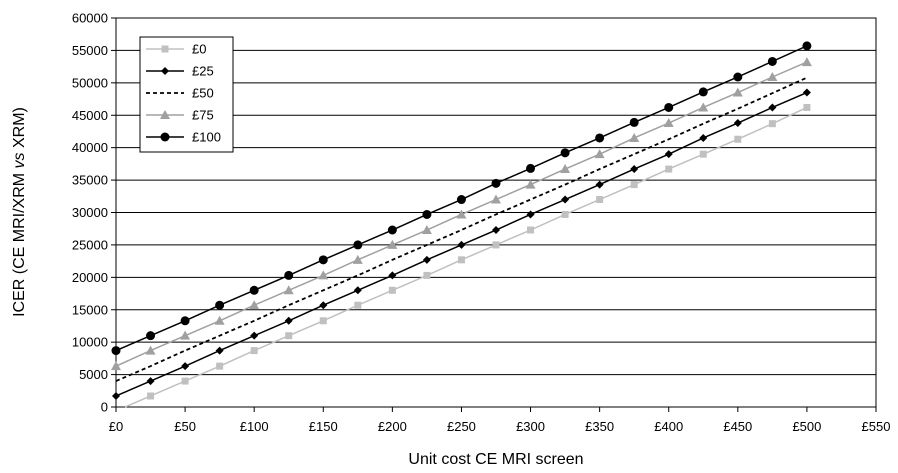 The height and width of the screenshot is (473, 898). I want to click on legend-label: £25, so click(203, 71).